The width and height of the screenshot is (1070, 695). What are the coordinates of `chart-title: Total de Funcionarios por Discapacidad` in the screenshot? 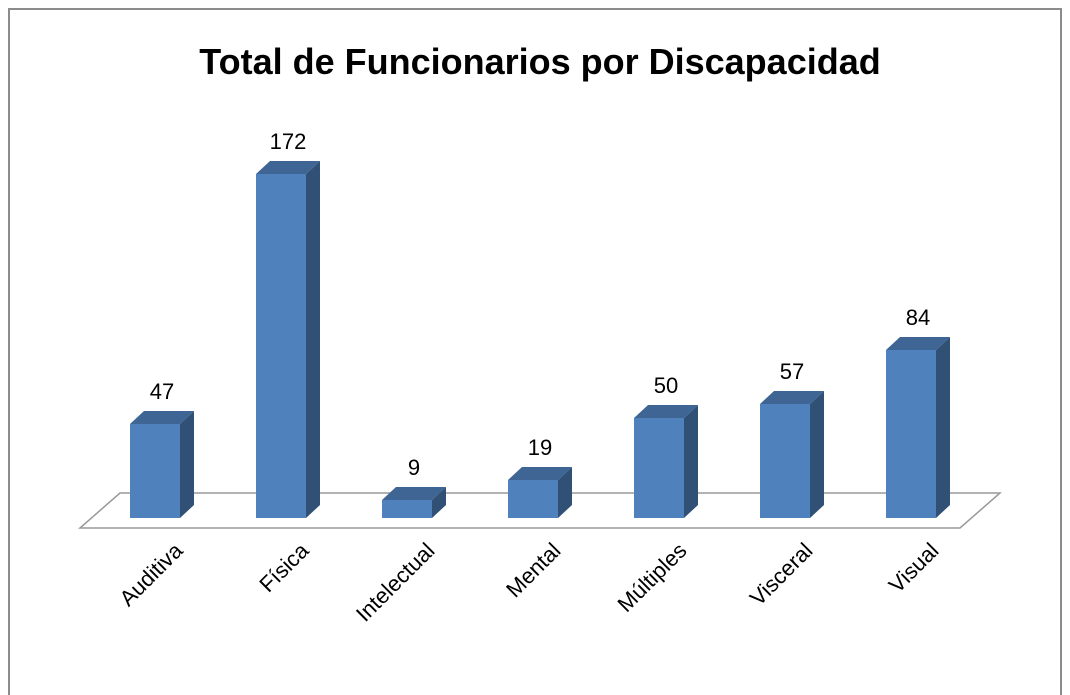 It's located at (539, 61).